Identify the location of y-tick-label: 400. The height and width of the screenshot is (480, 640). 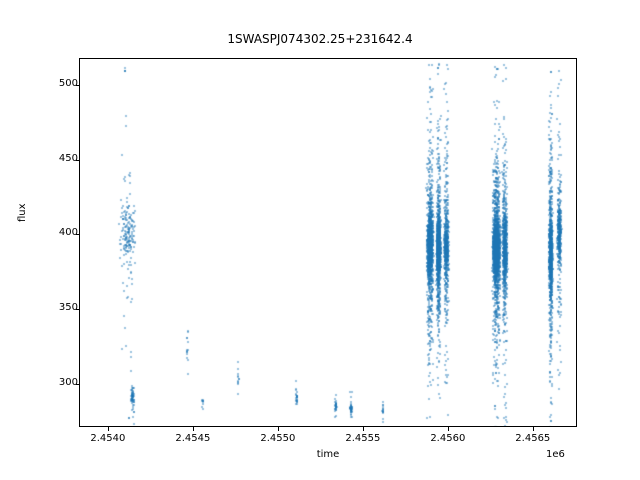
(68, 233).